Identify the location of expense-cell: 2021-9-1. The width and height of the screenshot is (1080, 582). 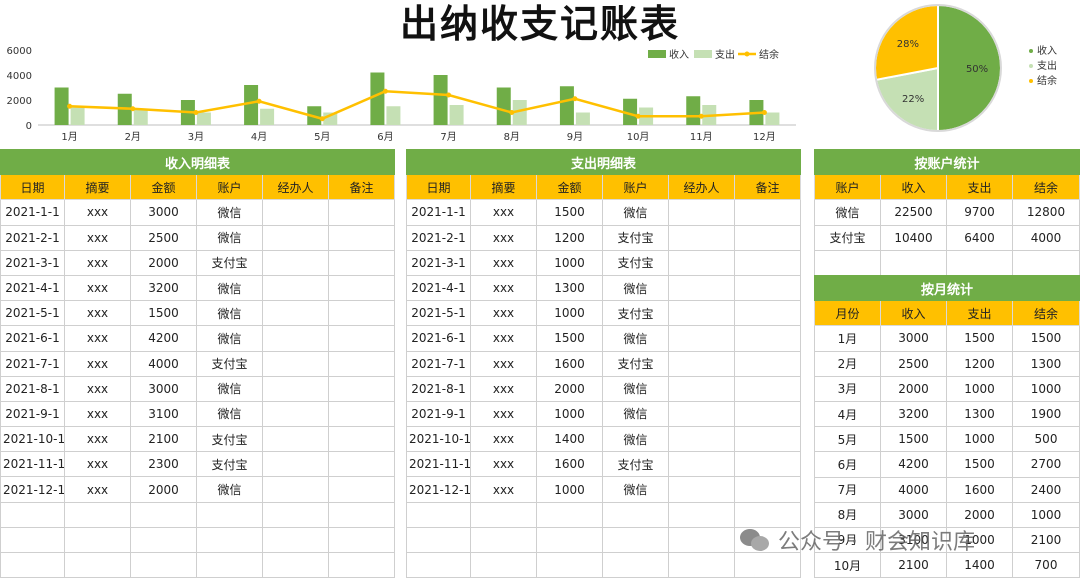
(438, 414).